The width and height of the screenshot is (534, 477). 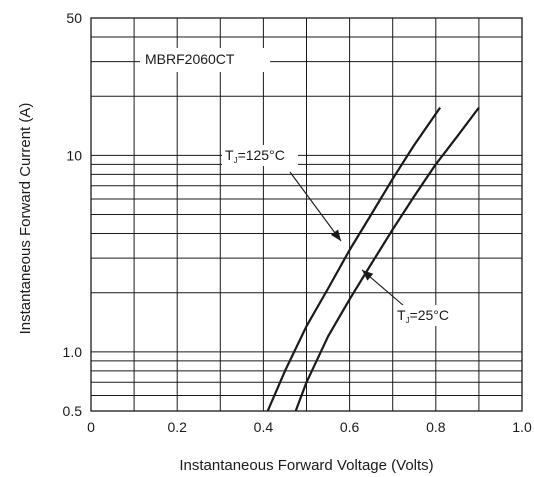 I want to click on x-tick-label: 0, so click(x=91, y=427).